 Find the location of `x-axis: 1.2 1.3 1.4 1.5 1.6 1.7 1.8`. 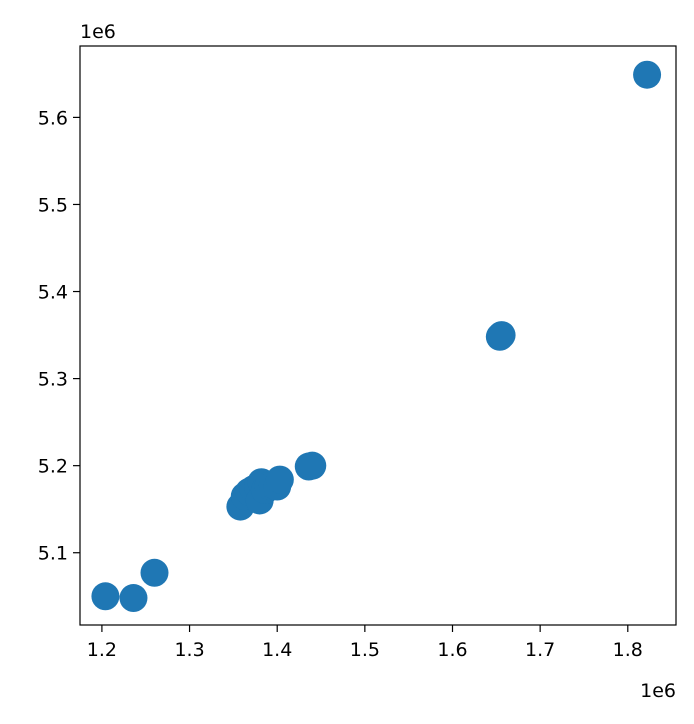

x-axis: 1.2 1.3 1.4 1.5 1.6 1.7 1.8 is located at coordinates (365, 643).